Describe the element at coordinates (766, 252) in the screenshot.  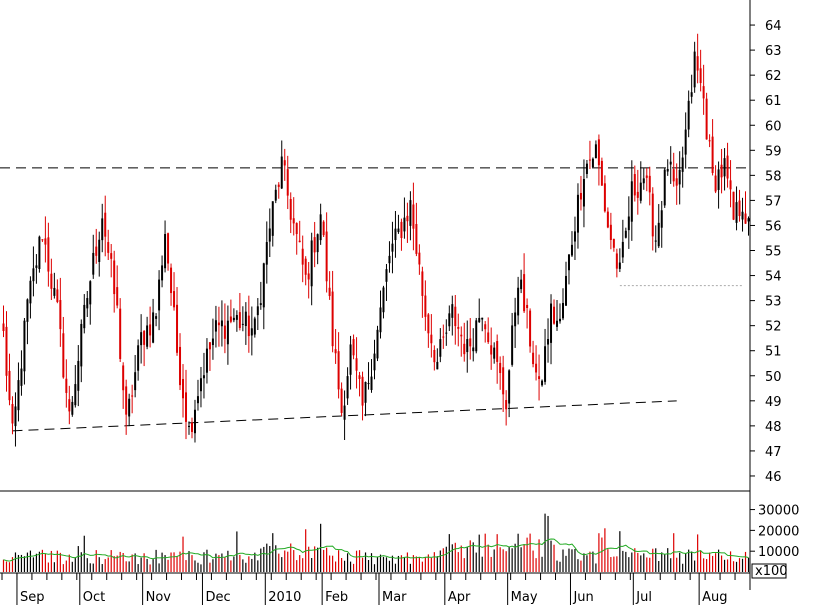
I see `price-axis: 46 47 48 49 50 51 52 53 54 55 56 57 58 59 60 61 62 63 64` at that location.